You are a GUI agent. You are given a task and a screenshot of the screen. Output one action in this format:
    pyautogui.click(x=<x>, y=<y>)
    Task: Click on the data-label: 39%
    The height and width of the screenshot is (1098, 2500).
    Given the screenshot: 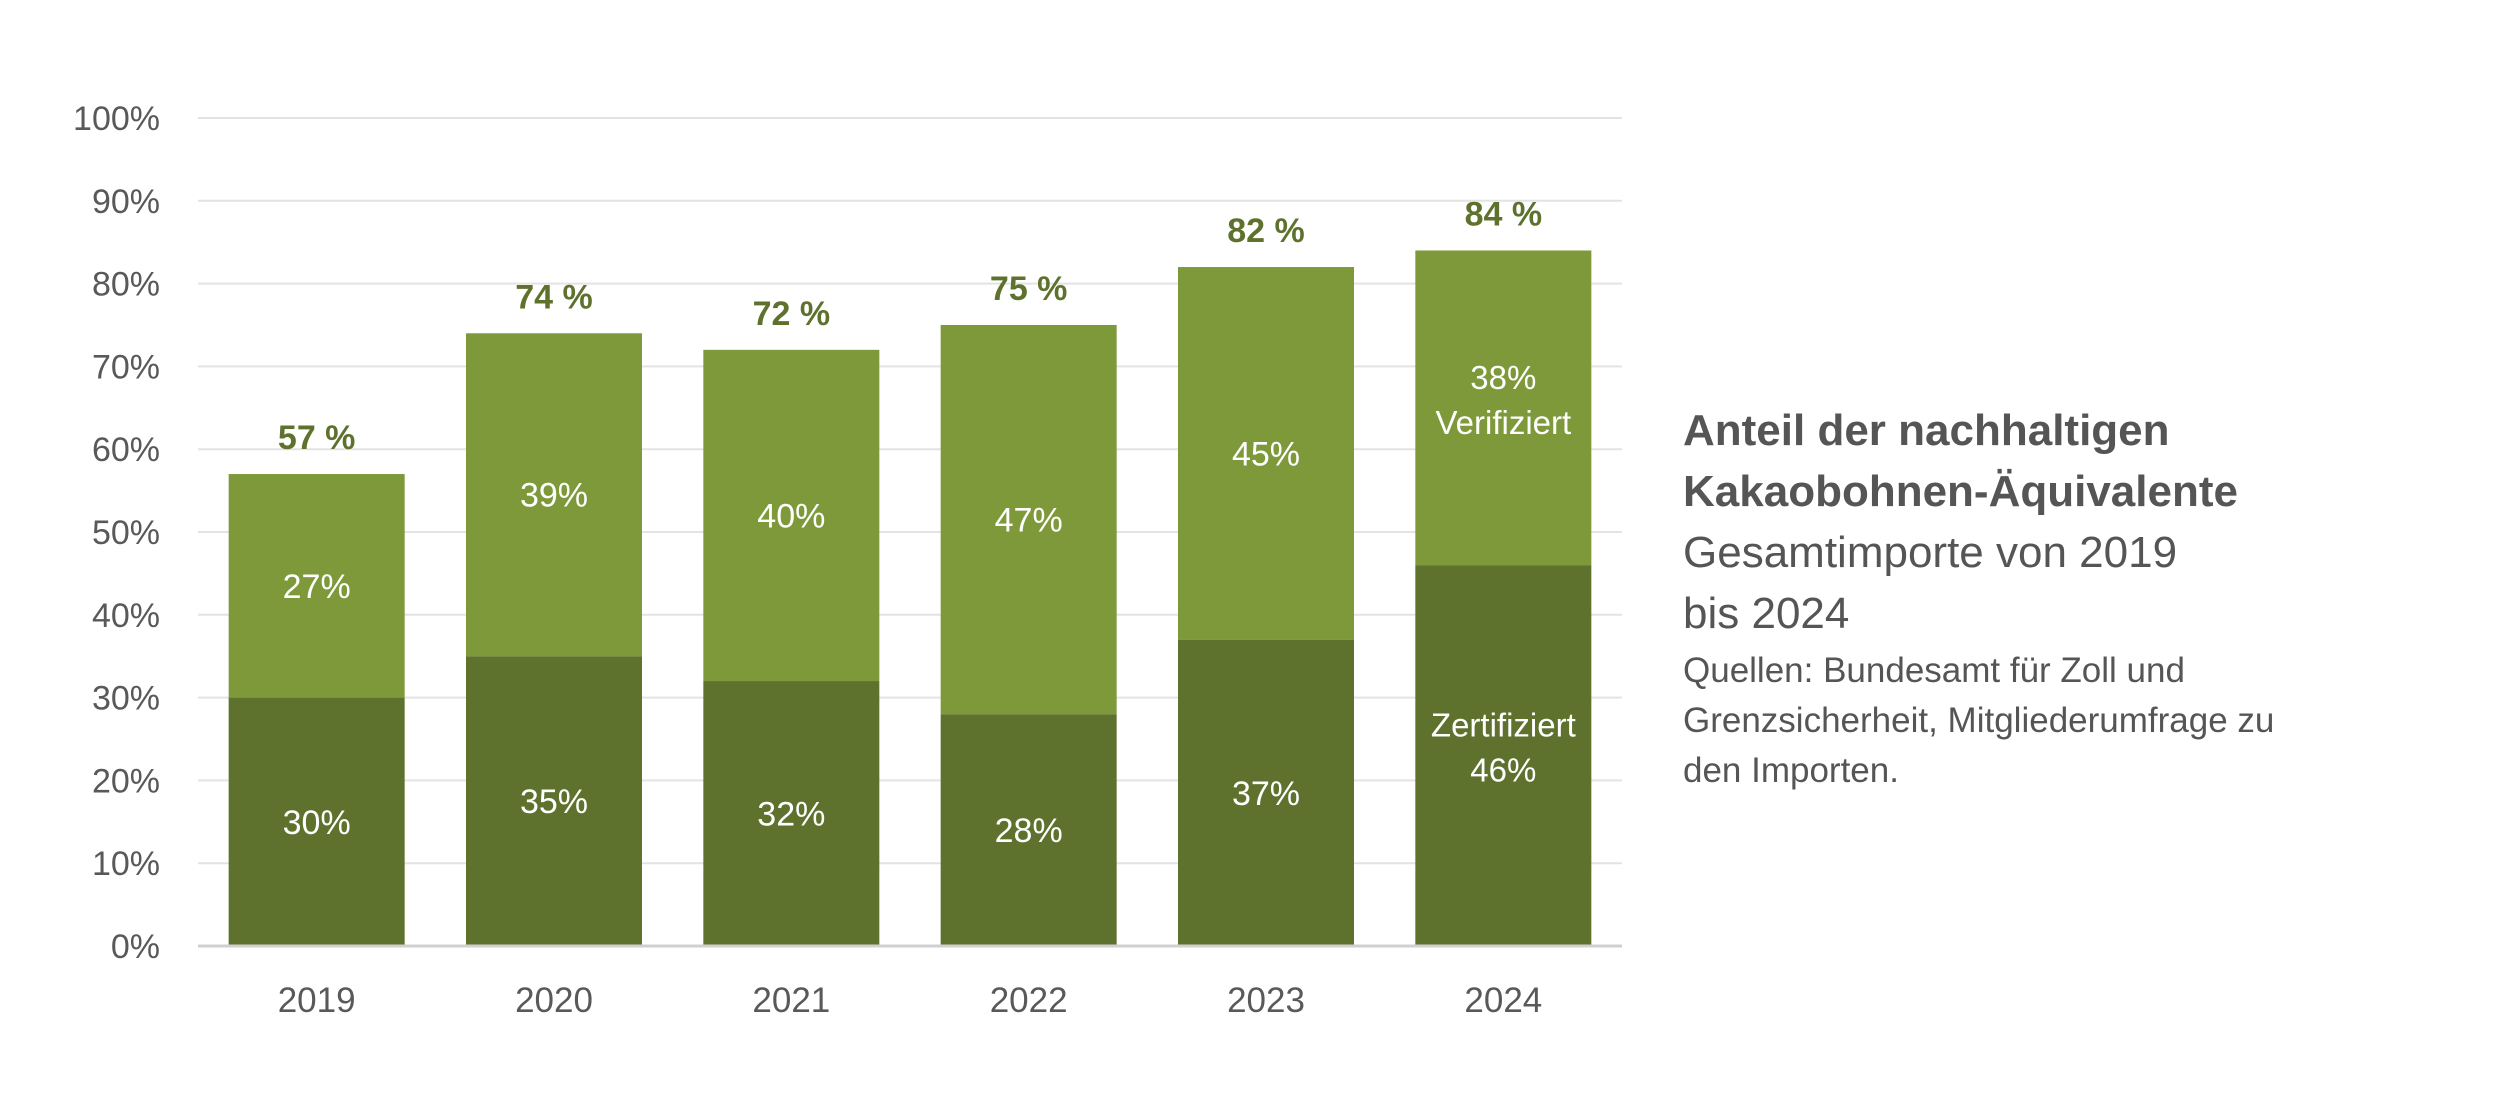 What is the action you would take?
    pyautogui.click(x=554, y=496)
    